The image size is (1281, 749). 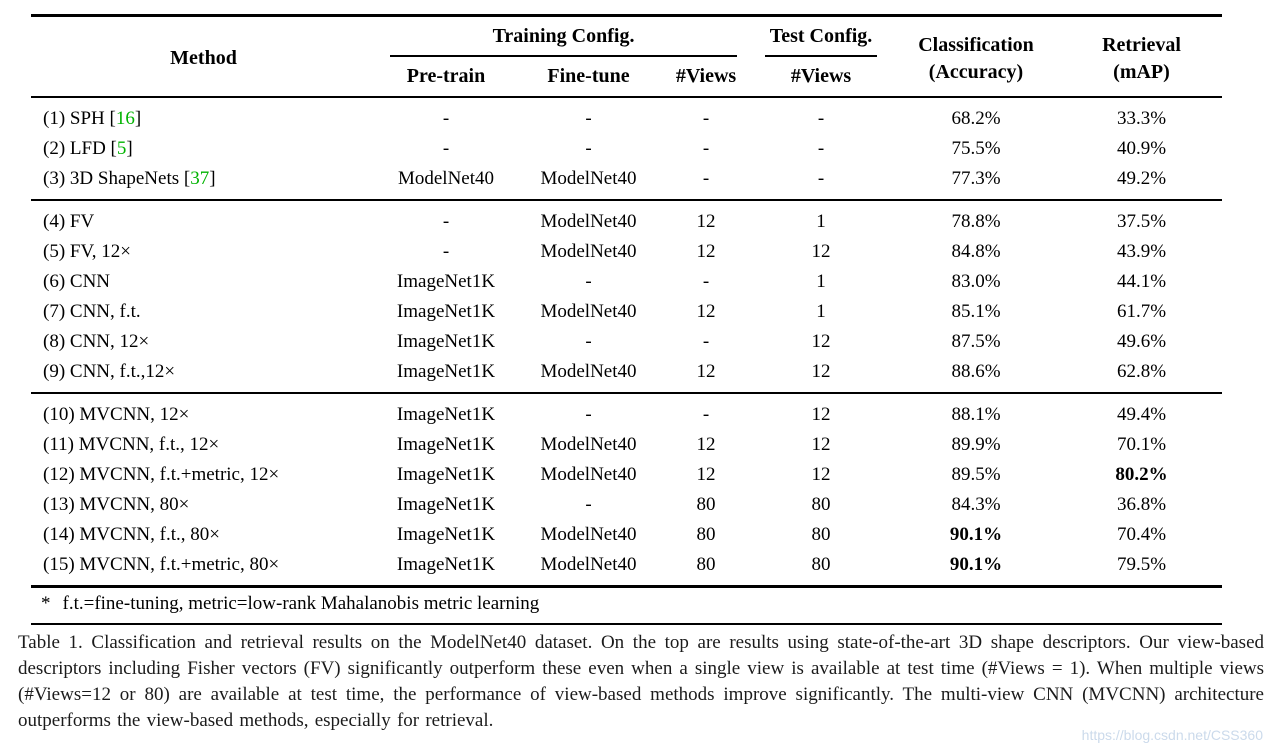 I want to click on table-row: (4) FV - ModelNet40 12 1 78.8% 37.5%, so click(x=626, y=218).